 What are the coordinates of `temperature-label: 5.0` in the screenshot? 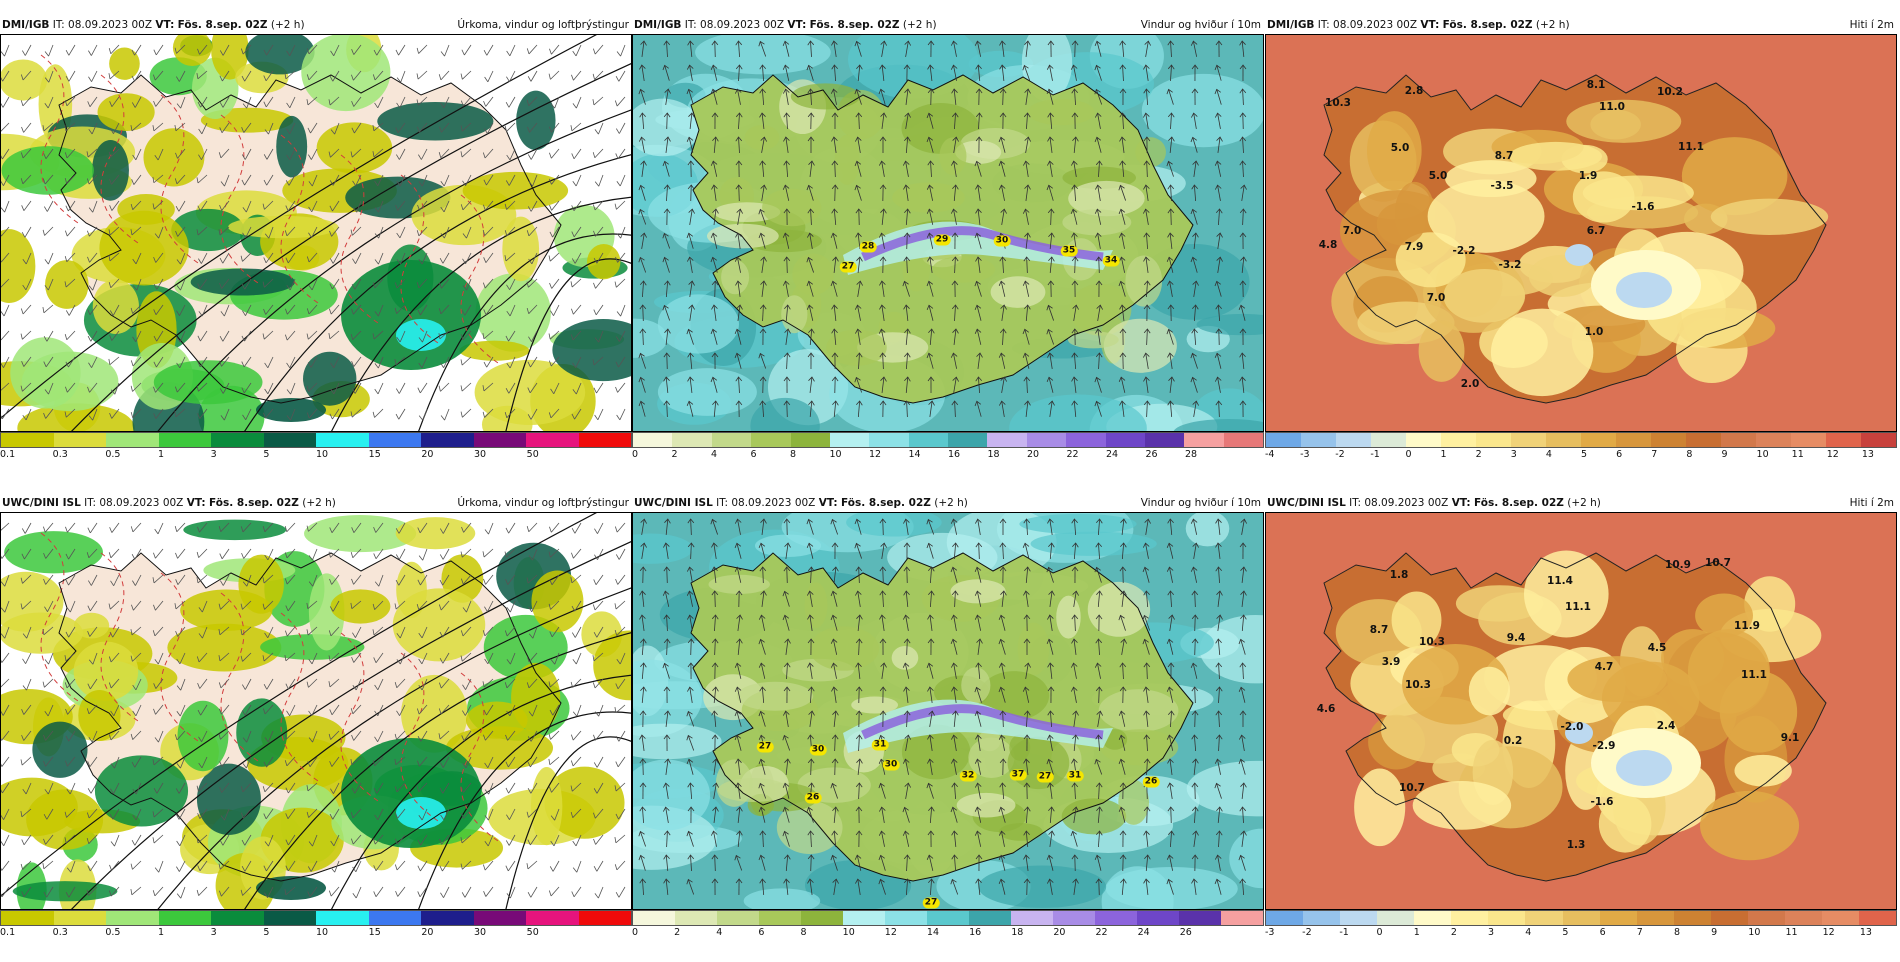 It's located at (1400, 148).